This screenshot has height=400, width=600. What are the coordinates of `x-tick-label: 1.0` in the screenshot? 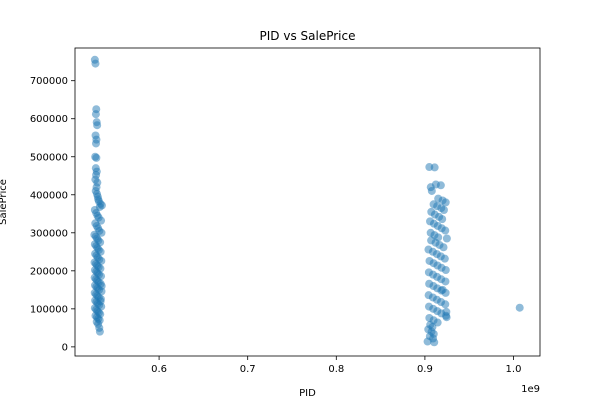 It's located at (514, 369).